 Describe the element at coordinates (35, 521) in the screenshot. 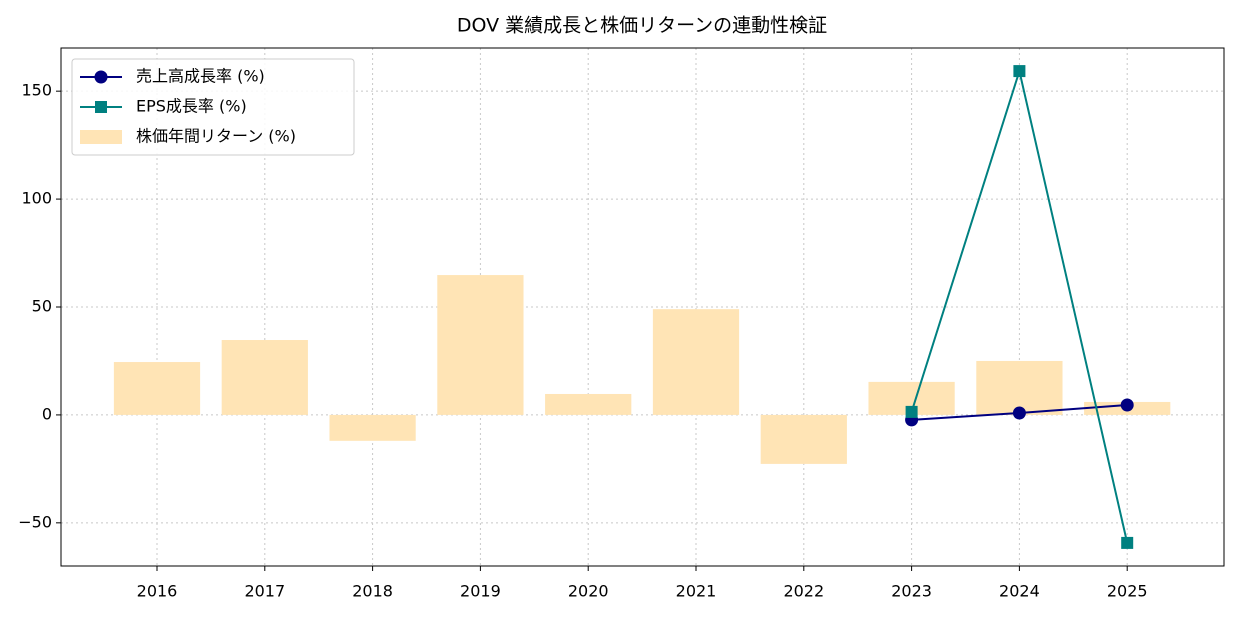

I see `y-tick-label: −50` at that location.